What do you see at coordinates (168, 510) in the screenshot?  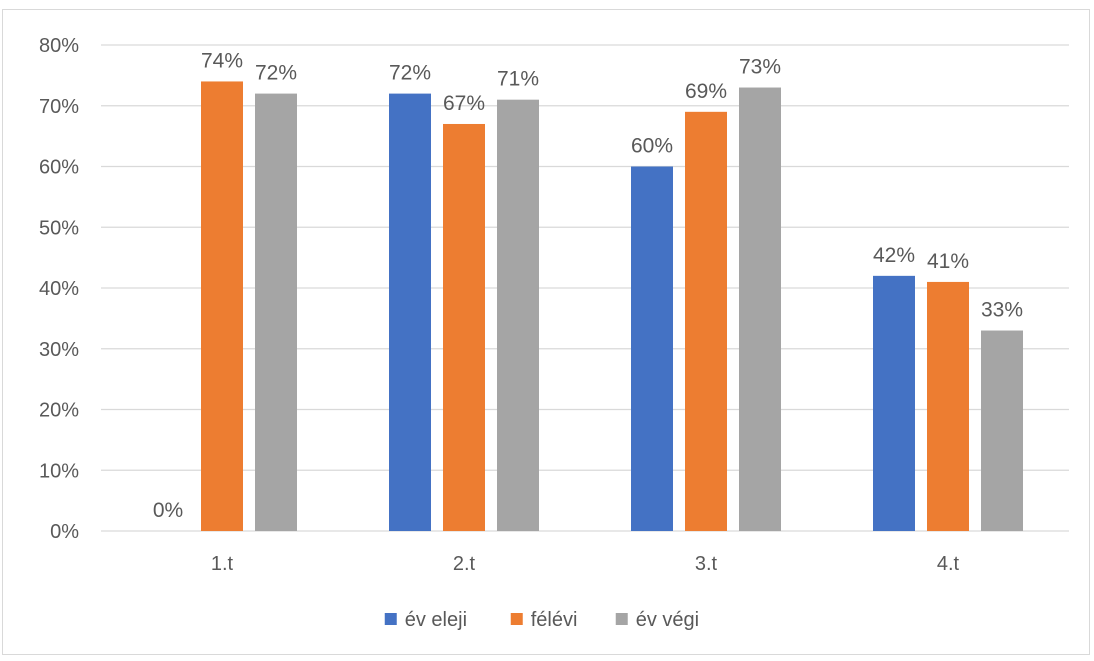 I see `data-label: 0%` at bounding box center [168, 510].